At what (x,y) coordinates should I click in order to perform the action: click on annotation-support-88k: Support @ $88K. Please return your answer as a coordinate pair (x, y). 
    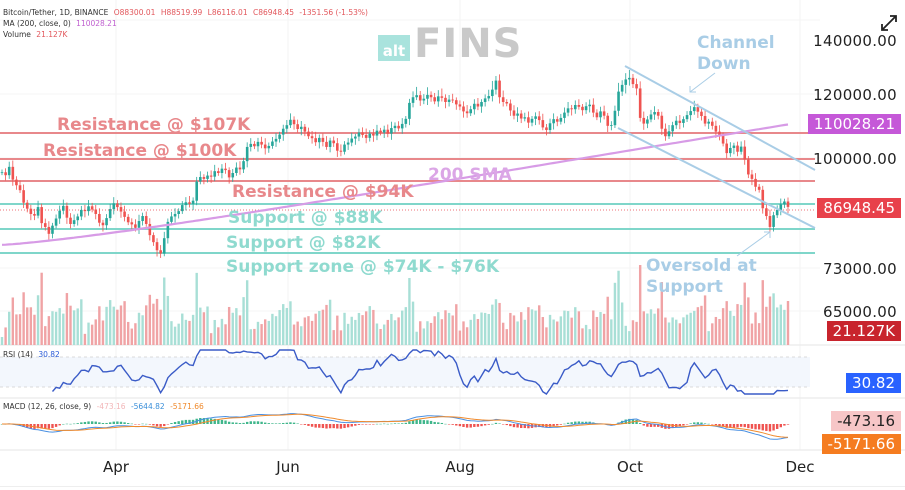
    Looking at the image, I should click on (305, 218).